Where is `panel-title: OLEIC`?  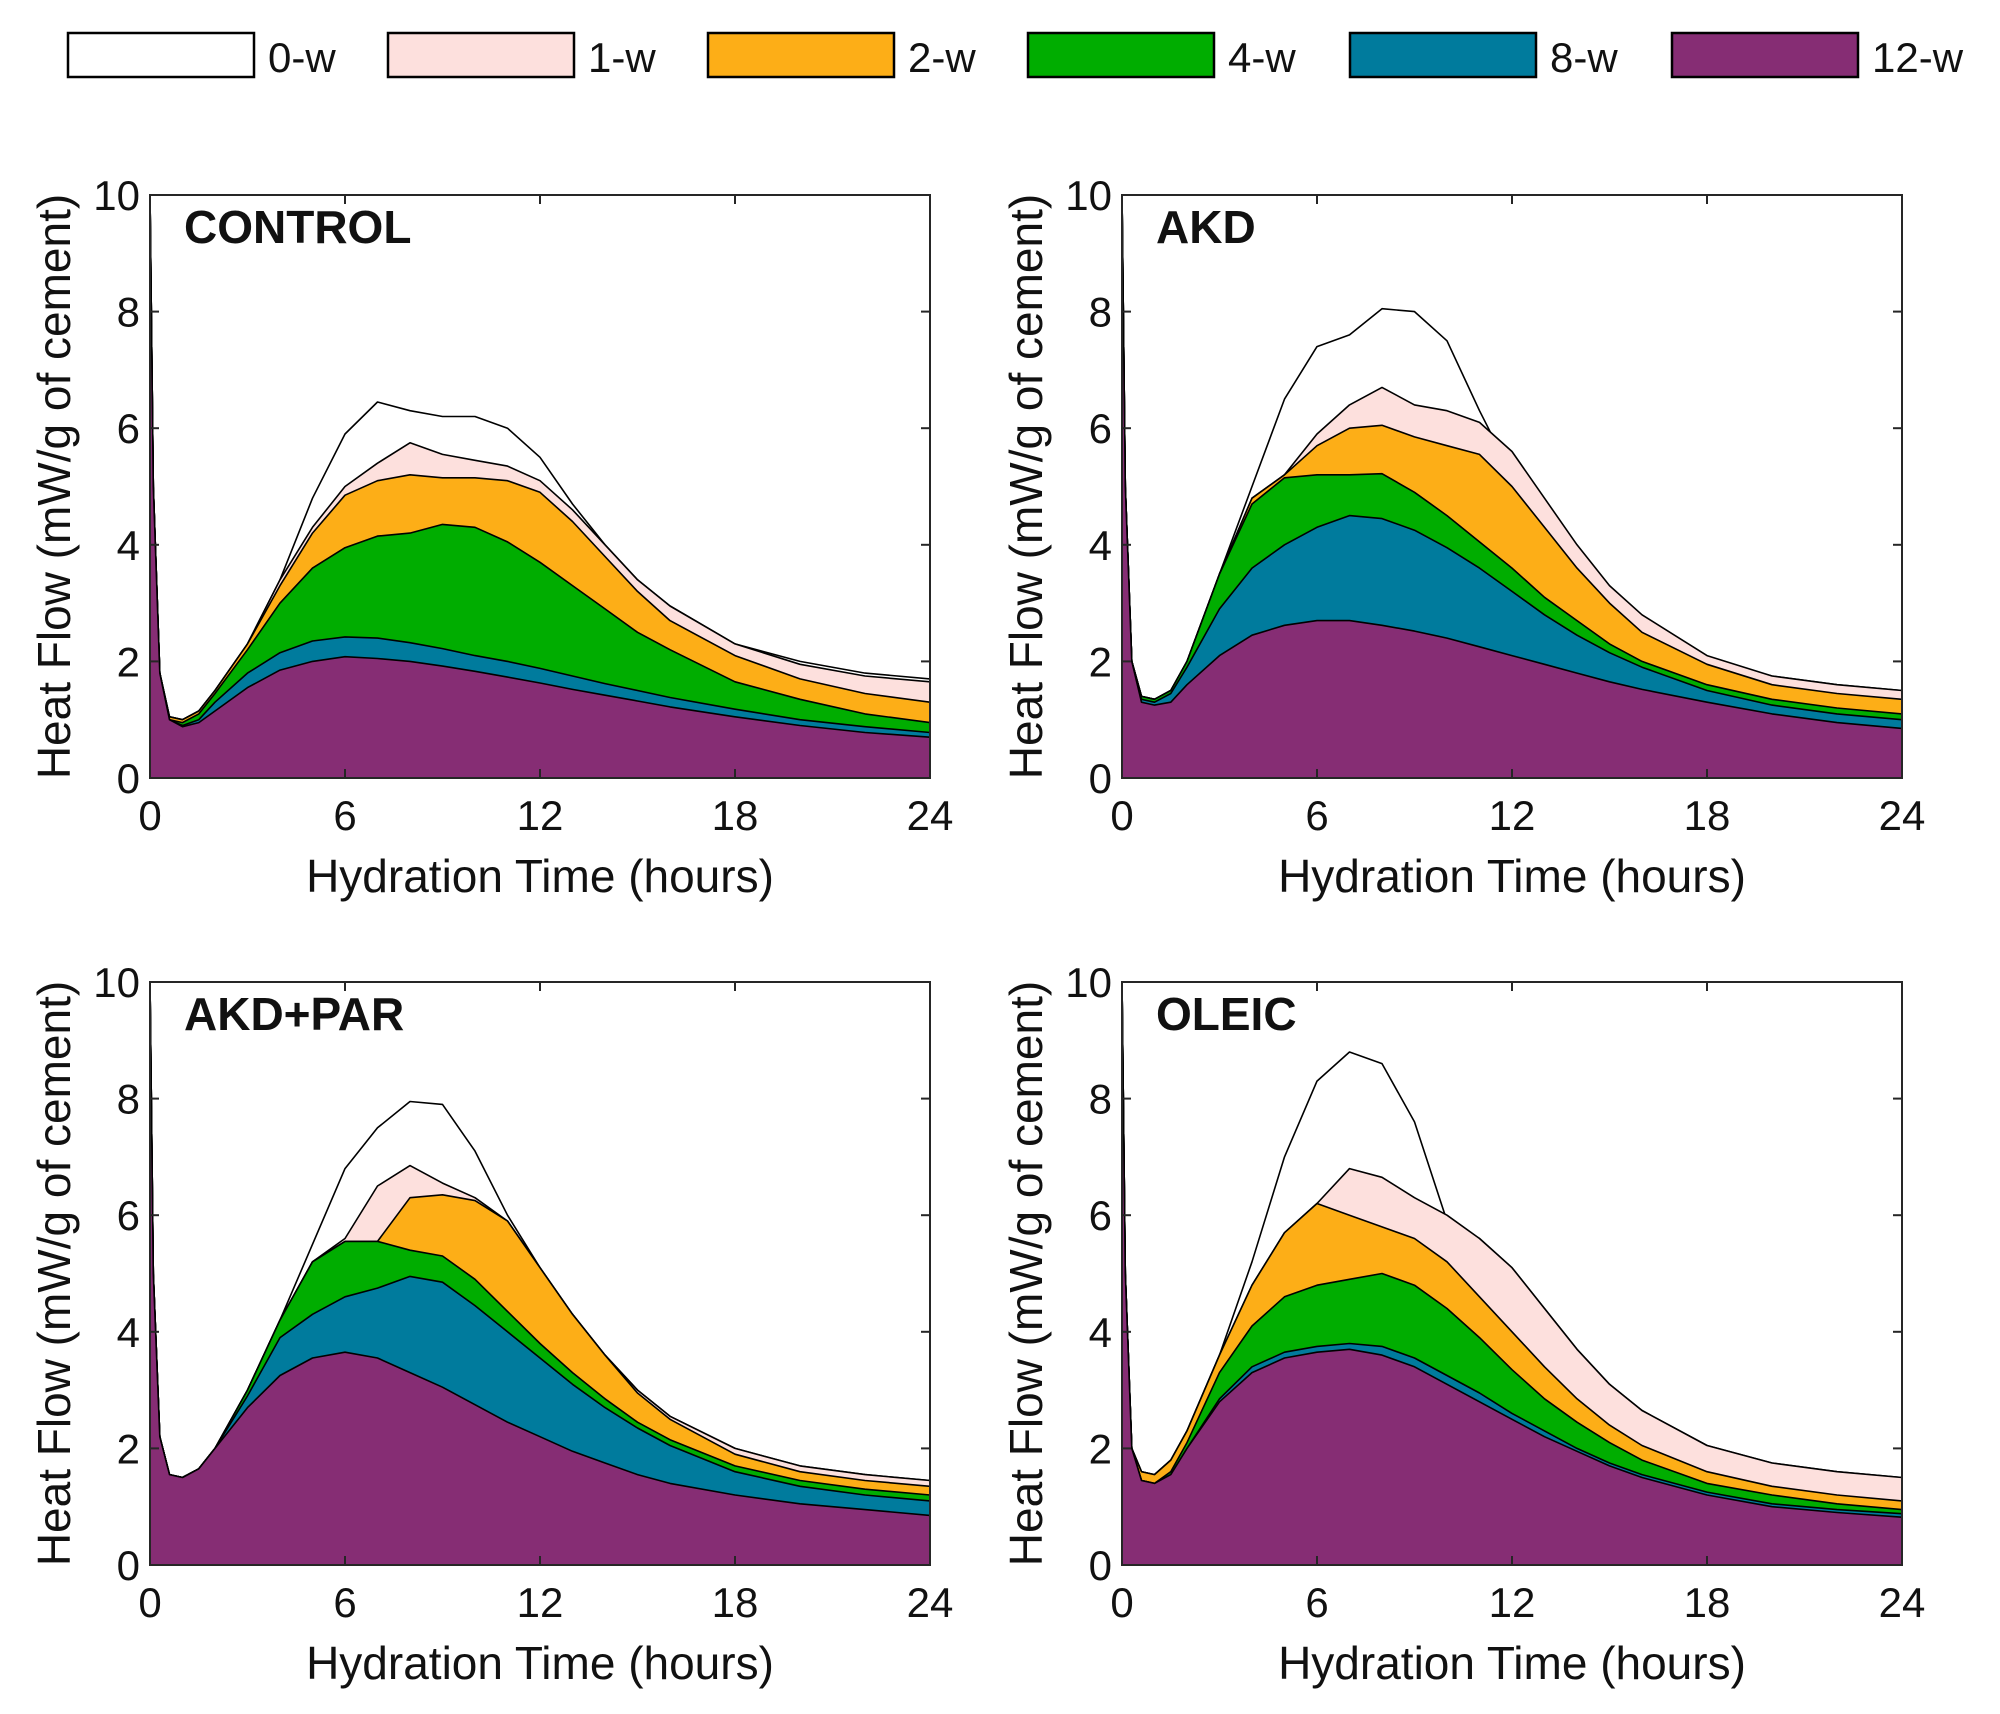
panel-title: OLEIC is located at coordinates (1226, 1014).